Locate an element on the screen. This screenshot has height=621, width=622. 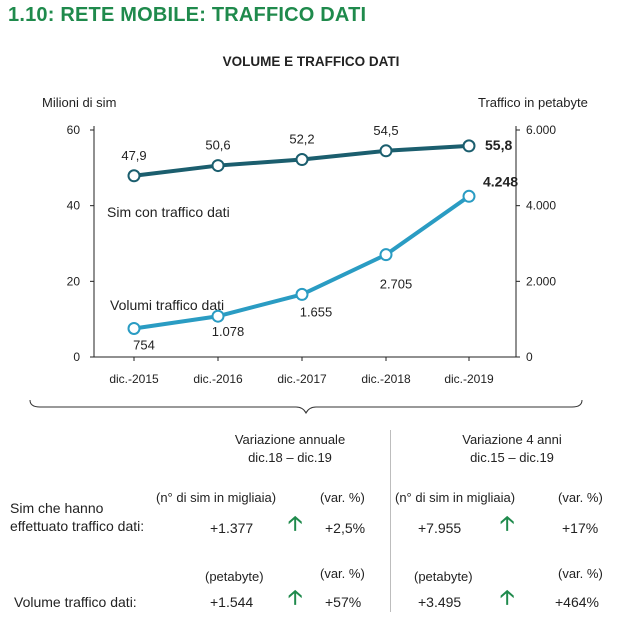
row2-4y-value: +3.495 is located at coordinates (440, 602).